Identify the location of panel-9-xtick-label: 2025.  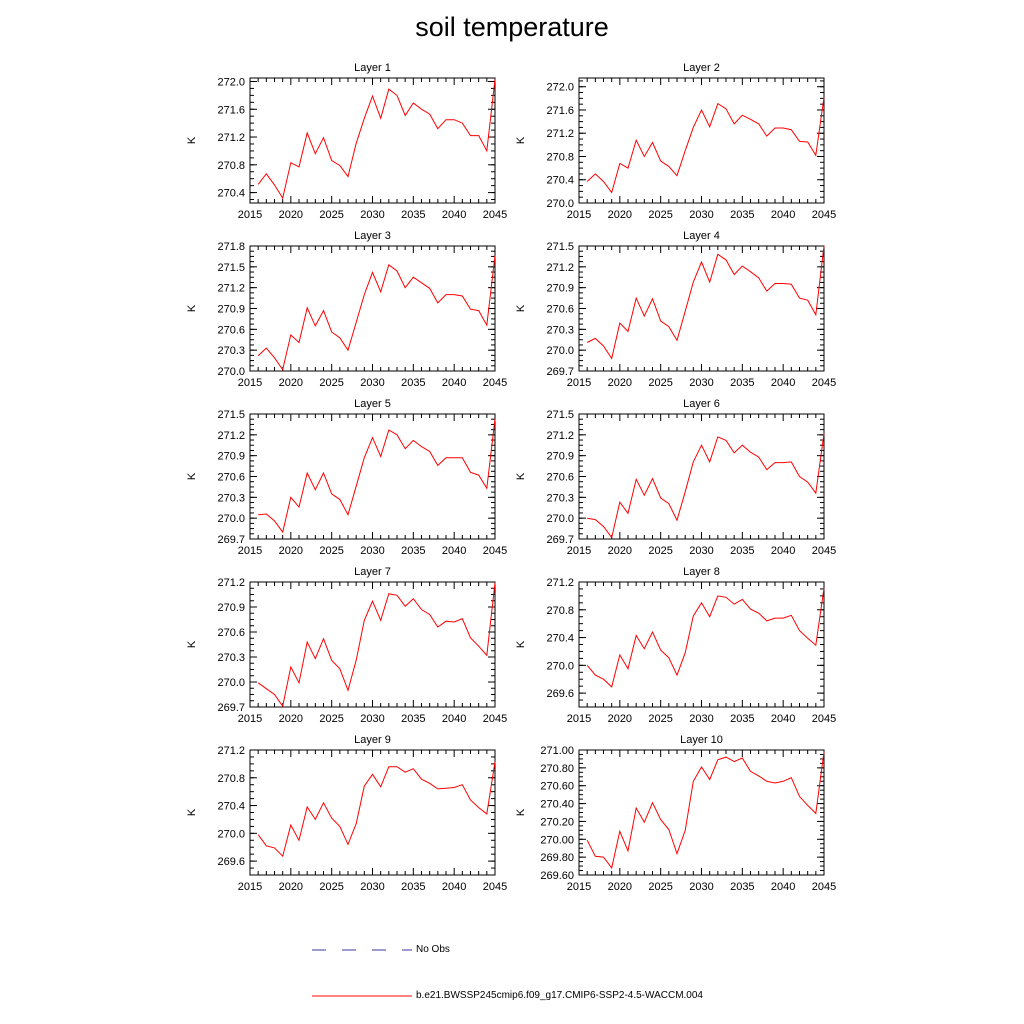
(331, 887).